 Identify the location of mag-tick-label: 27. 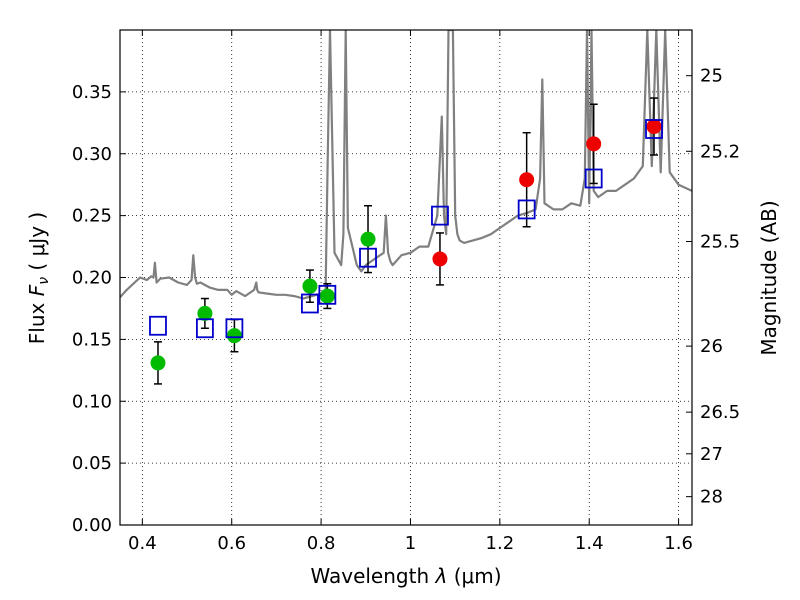
(711, 454).